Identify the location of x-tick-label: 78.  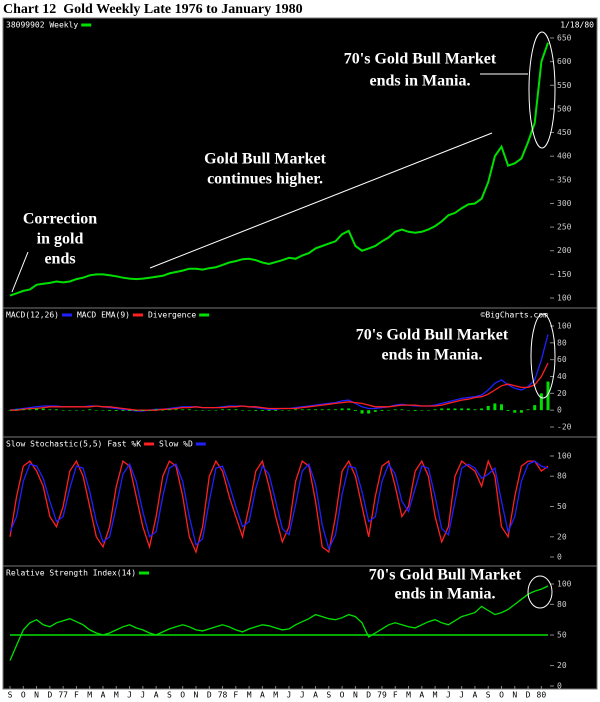
(223, 695).